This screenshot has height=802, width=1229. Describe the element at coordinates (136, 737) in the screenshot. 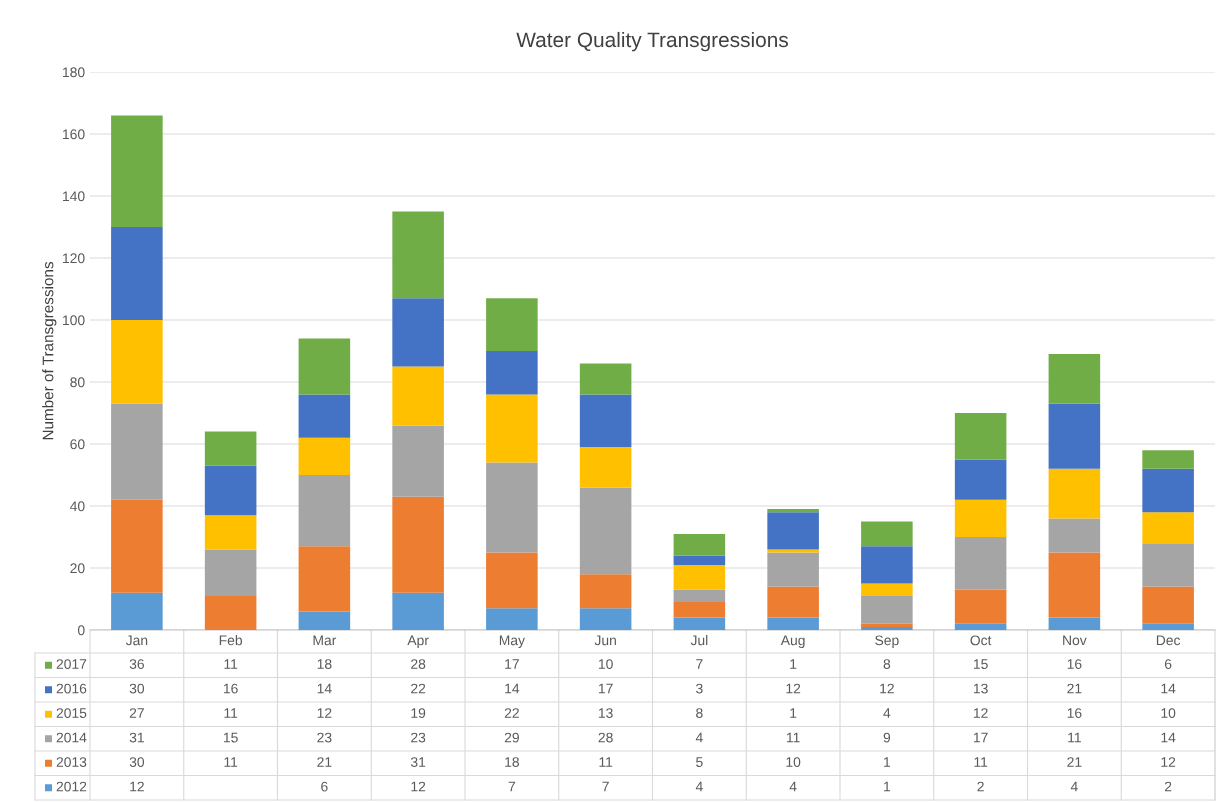

I see `data-label: 31` at that location.